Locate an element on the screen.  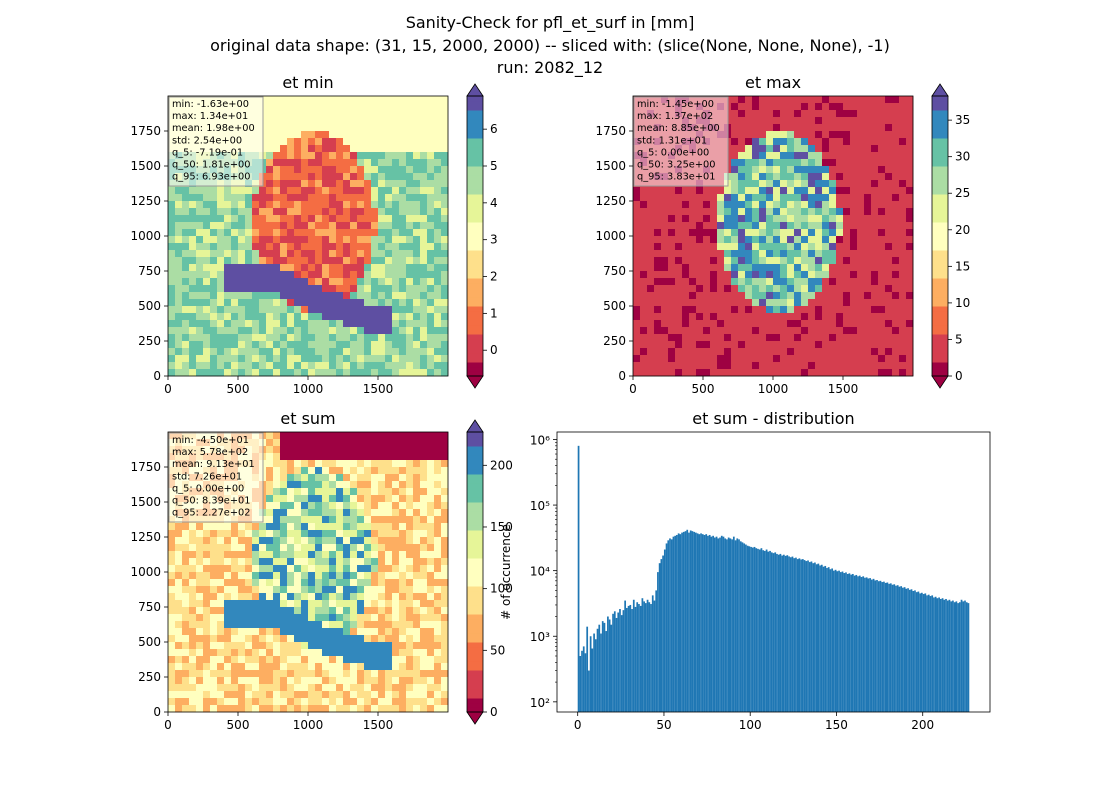
stats-line: q_95: 6.93e+00 is located at coordinates (211, 177).